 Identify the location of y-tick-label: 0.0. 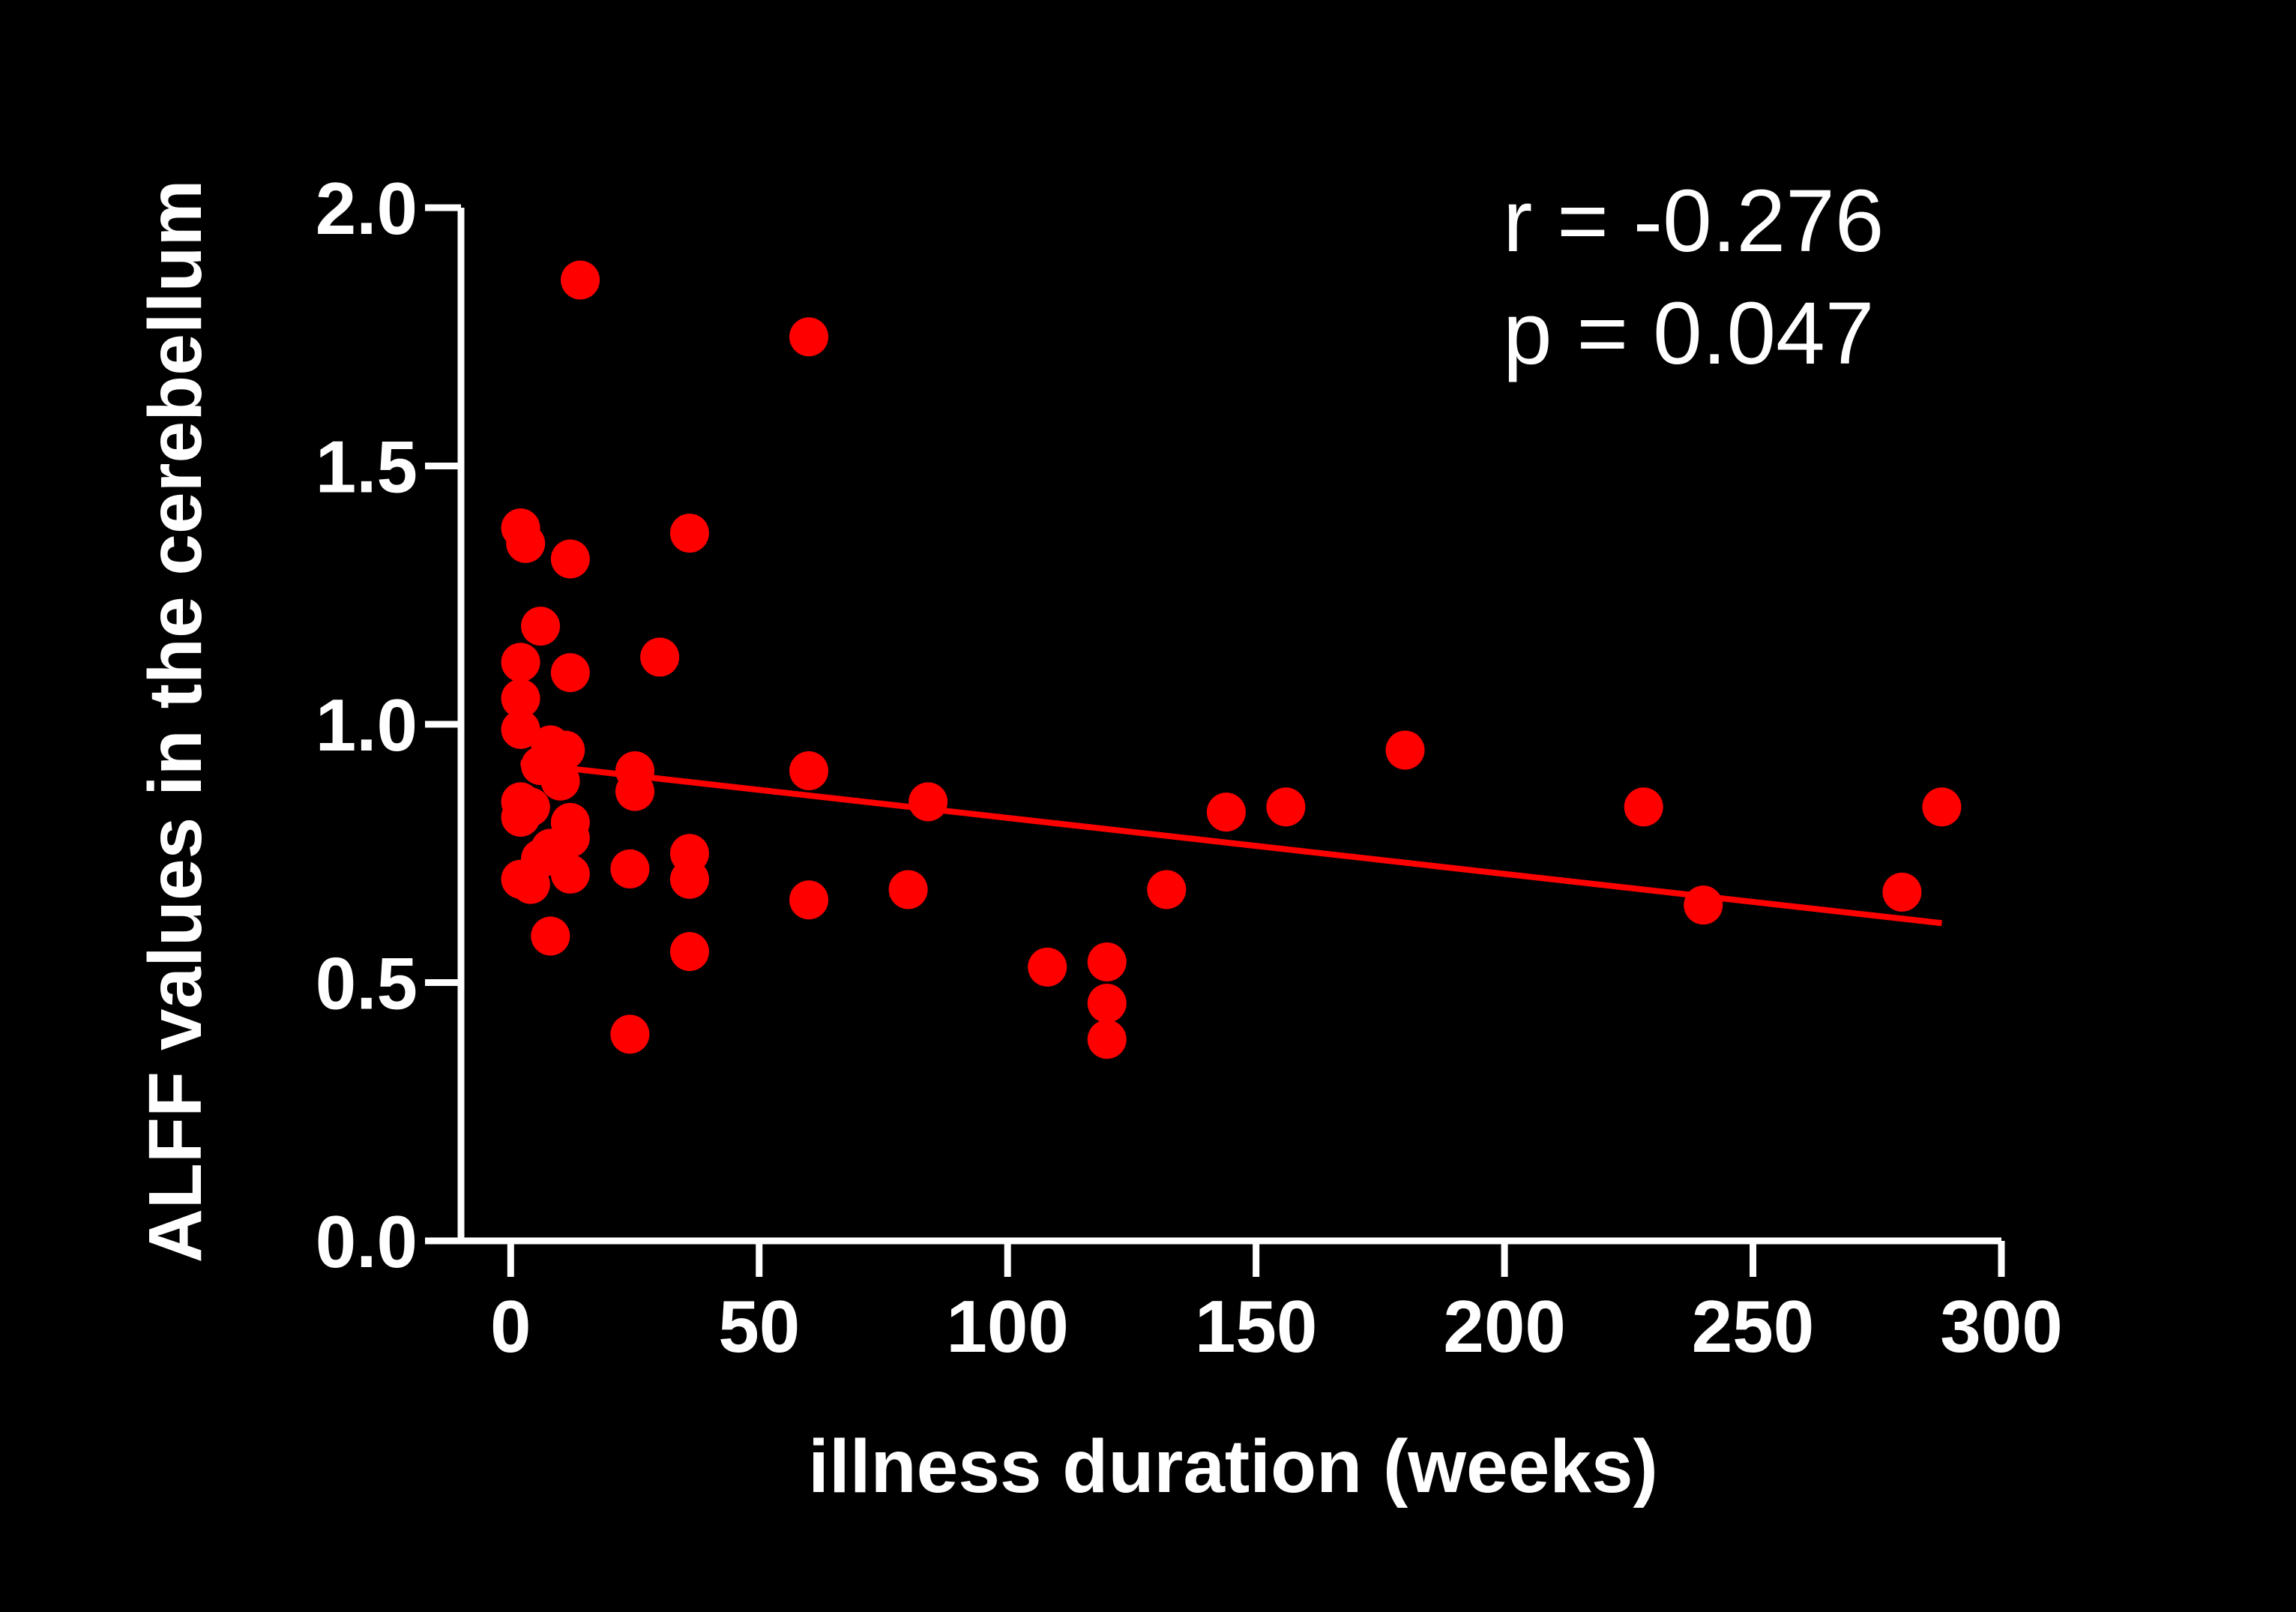
(367, 1241).